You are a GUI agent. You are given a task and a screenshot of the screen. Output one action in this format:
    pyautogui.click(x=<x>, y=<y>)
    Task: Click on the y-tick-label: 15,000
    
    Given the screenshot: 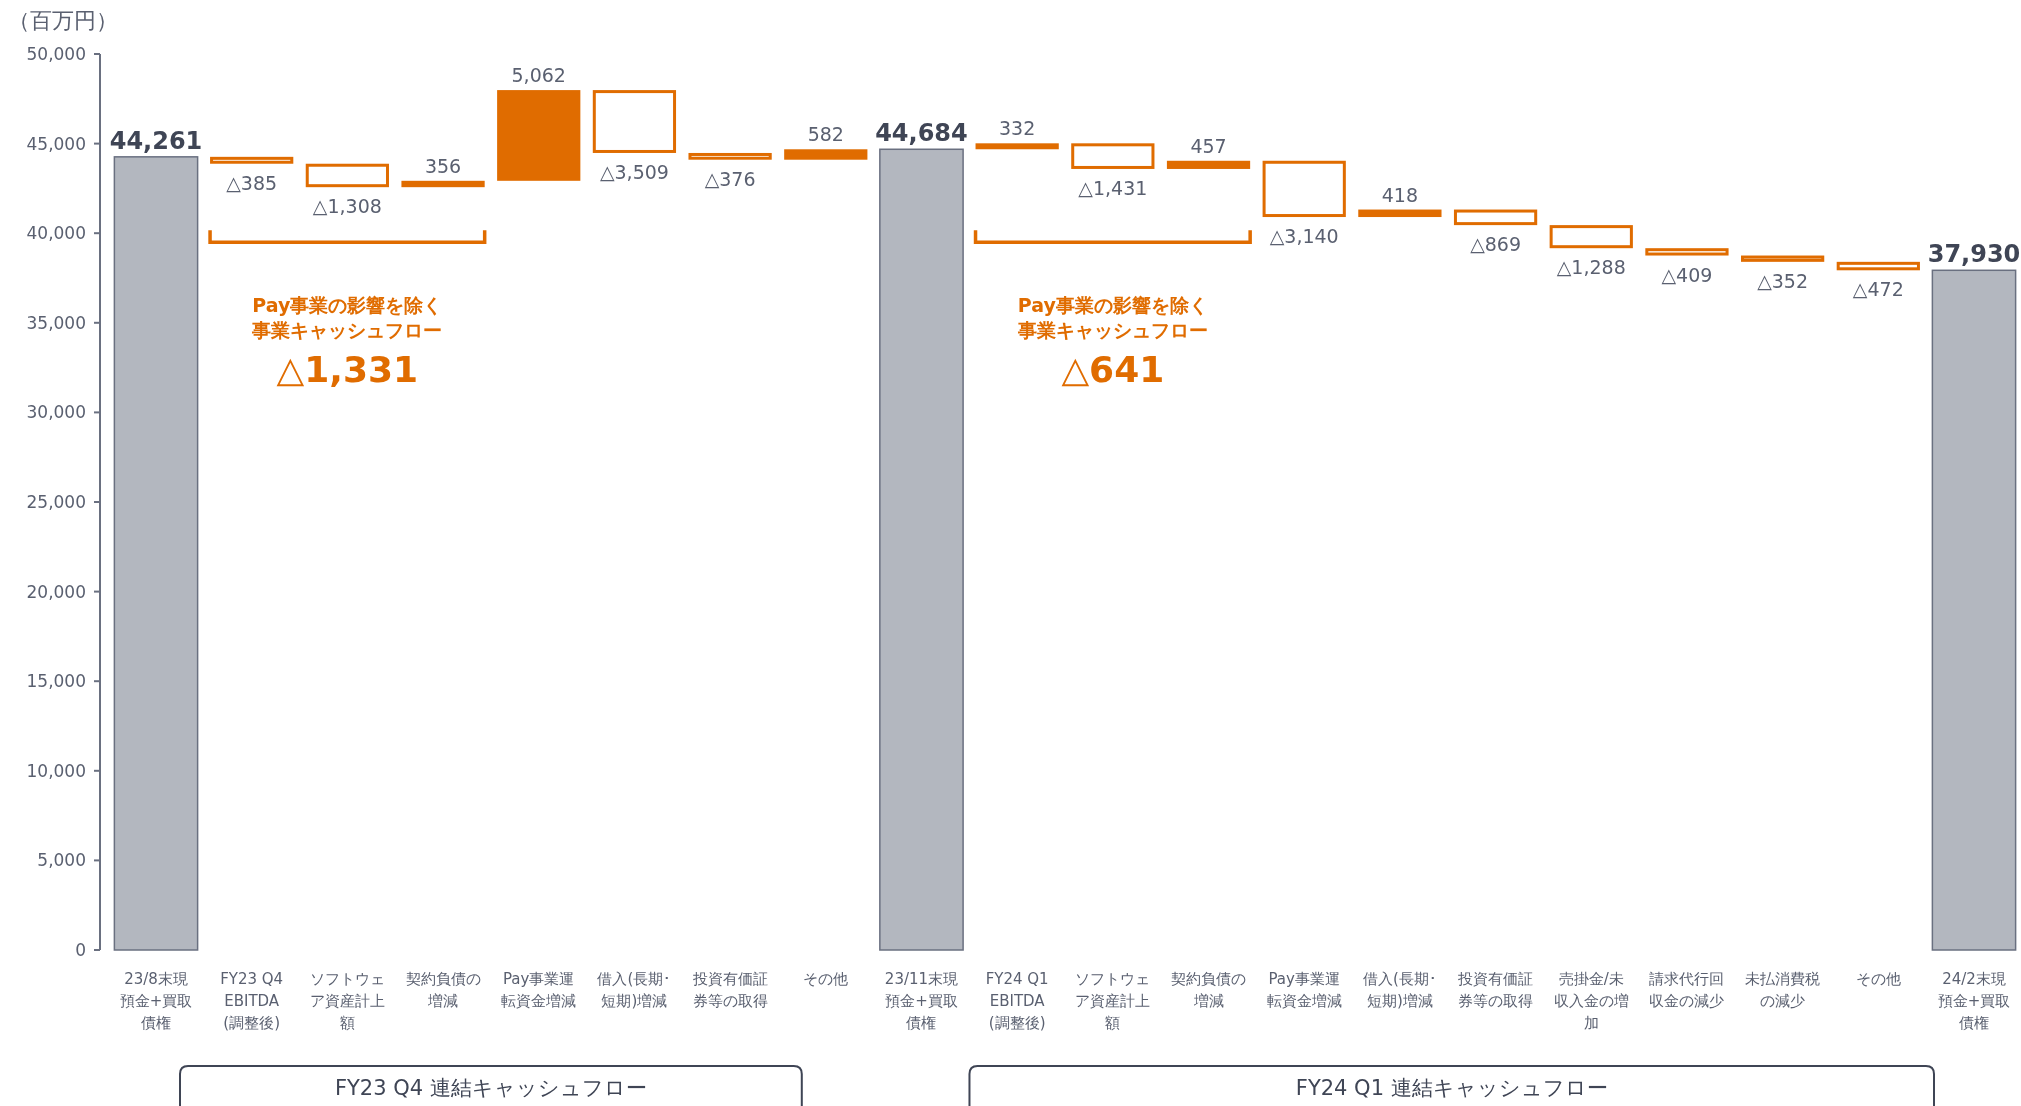 What is the action you would take?
    pyautogui.click(x=56, y=681)
    